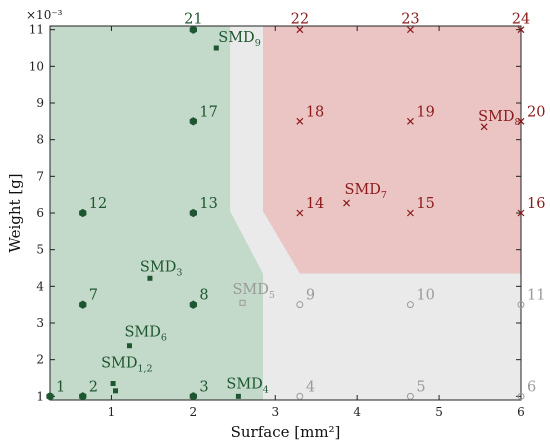 The image size is (550, 446). What do you see at coordinates (357, 412) in the screenshot?
I see `x-tick-label: 4` at bounding box center [357, 412].